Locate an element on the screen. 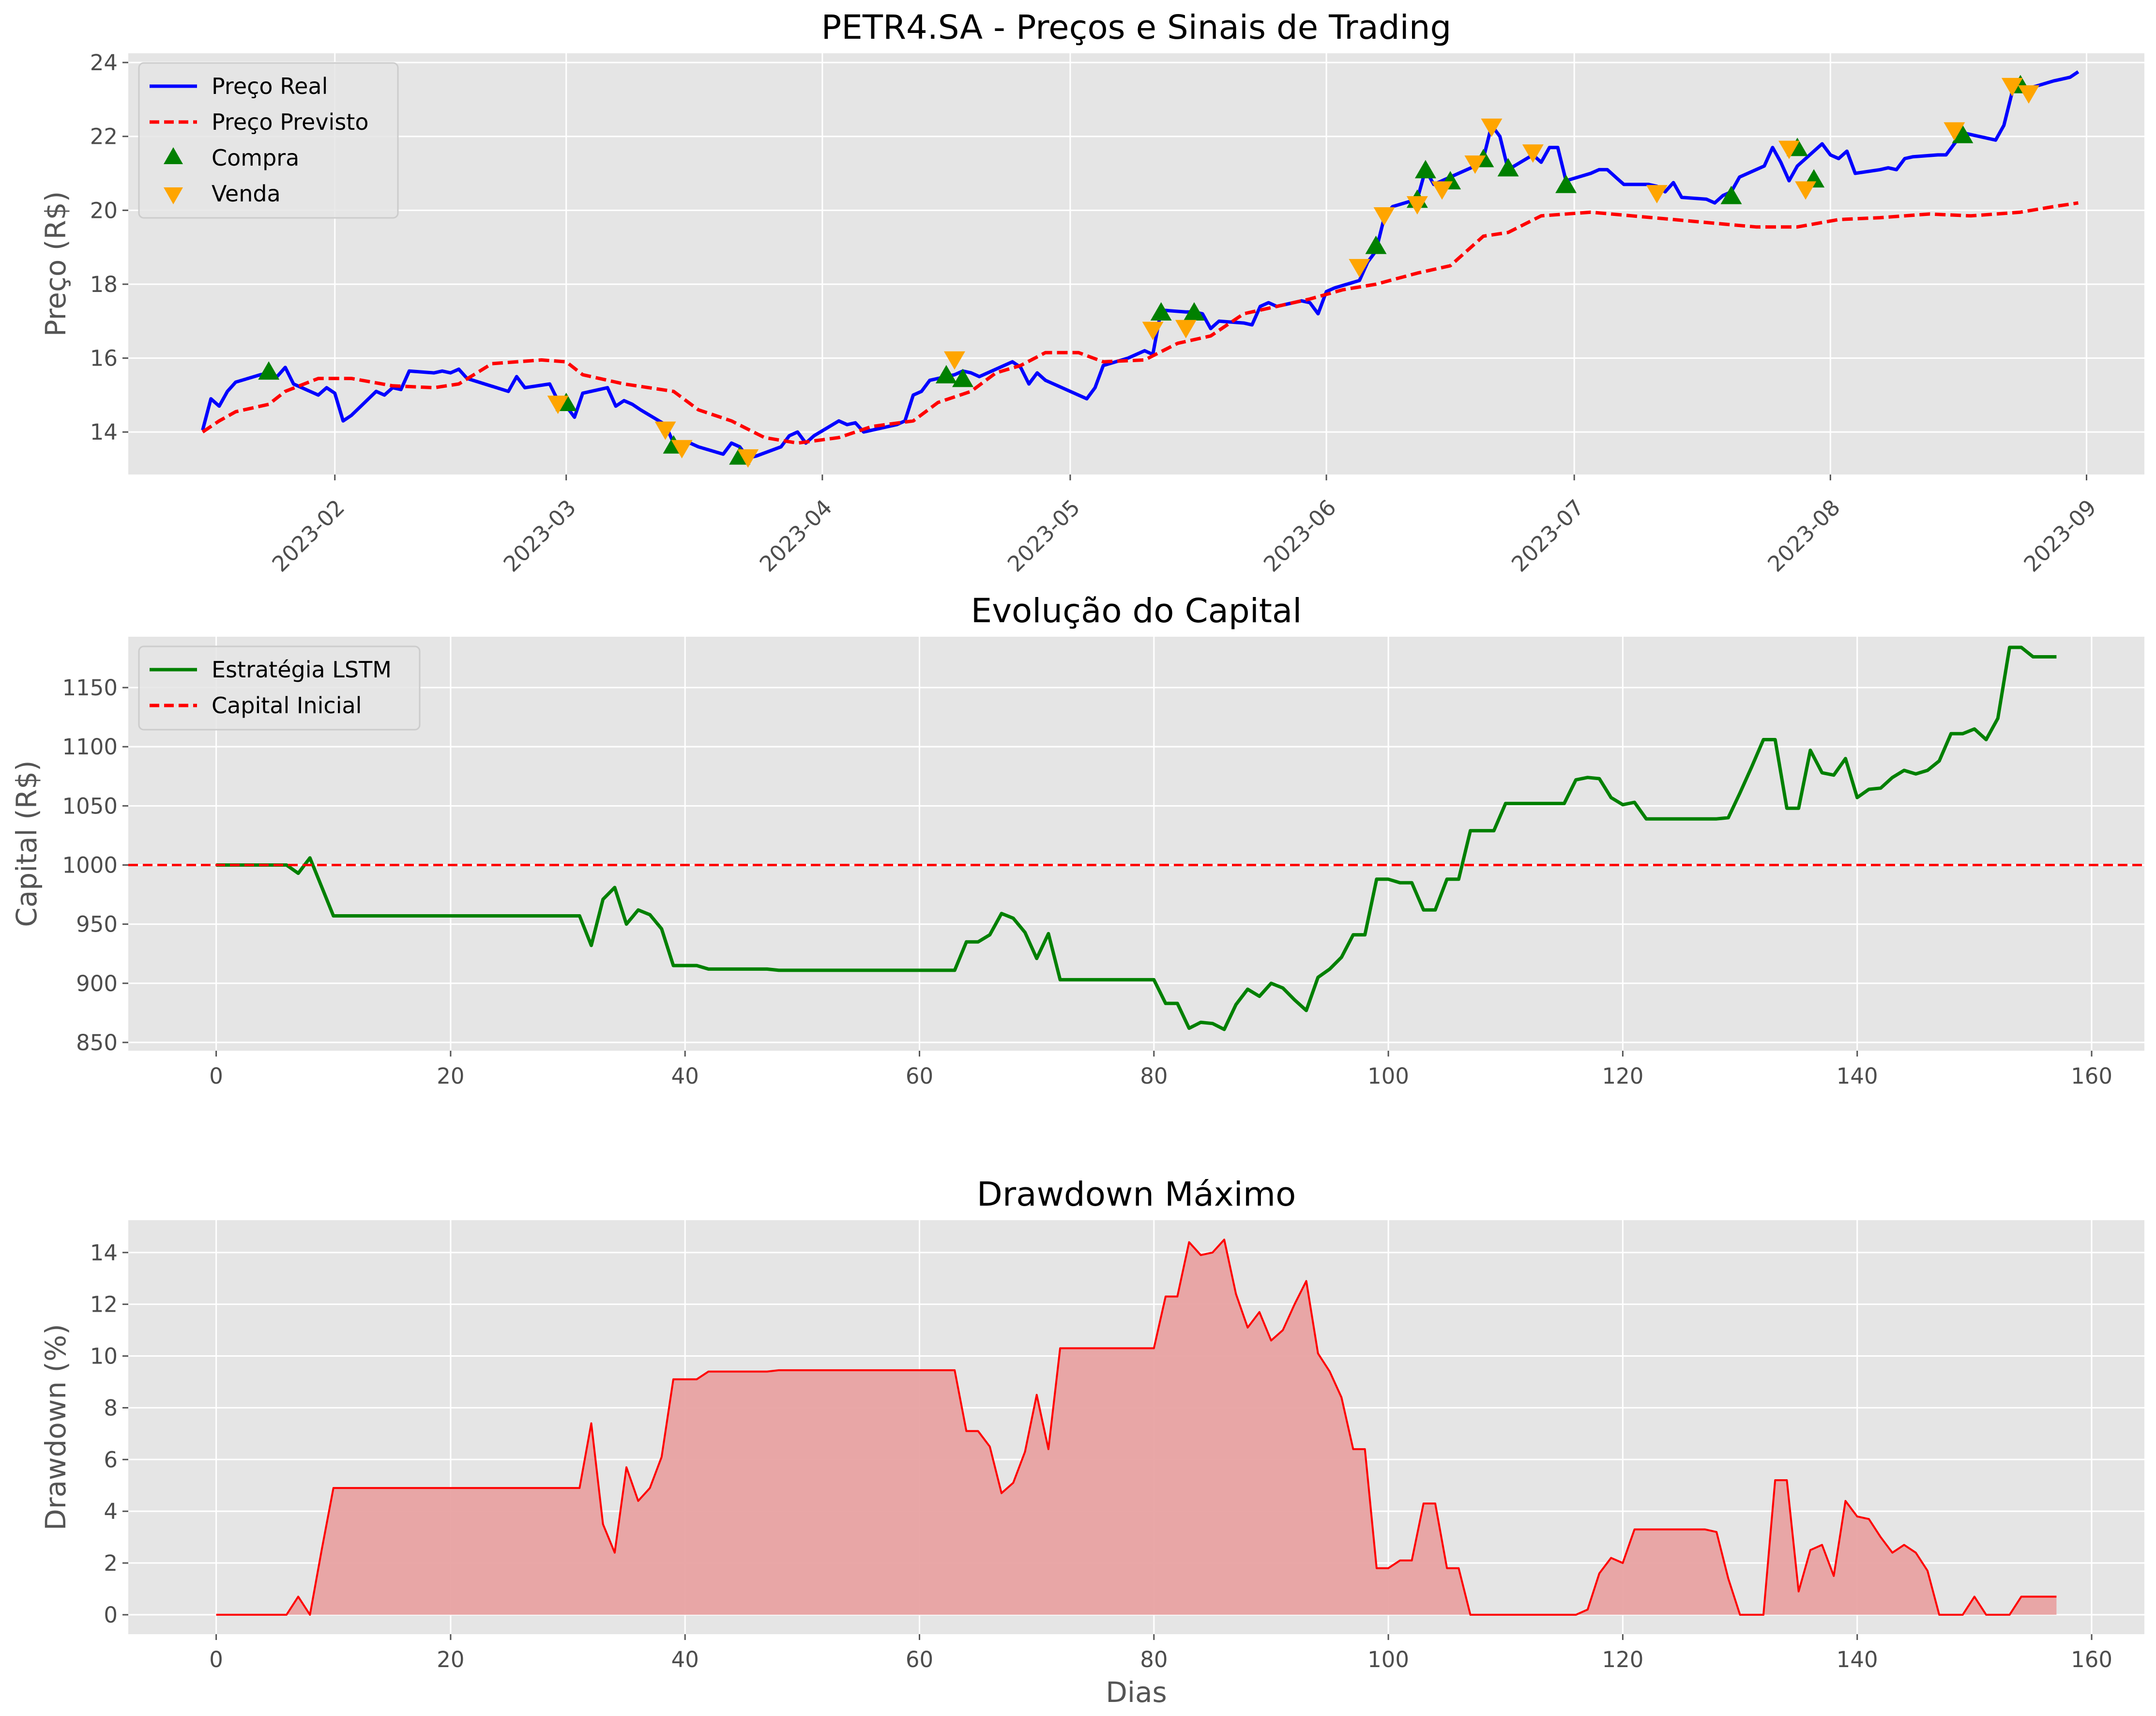 This screenshot has height=1716, width=2156. y-tick-label: 900 is located at coordinates (97, 984).